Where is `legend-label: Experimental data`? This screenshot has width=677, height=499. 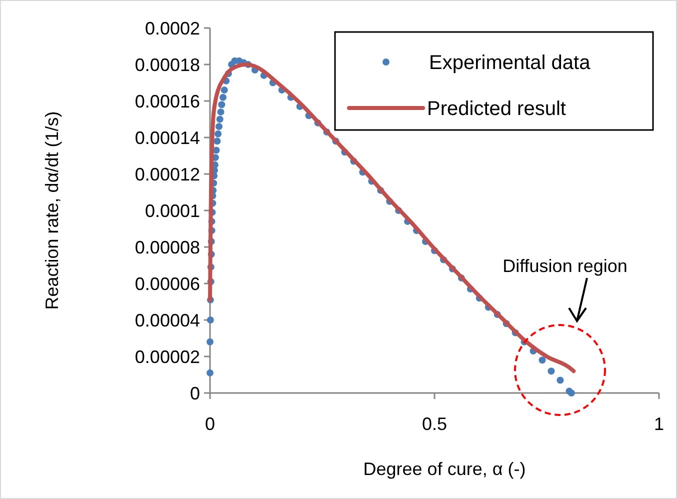 legend-label: Experimental data is located at coordinates (510, 63).